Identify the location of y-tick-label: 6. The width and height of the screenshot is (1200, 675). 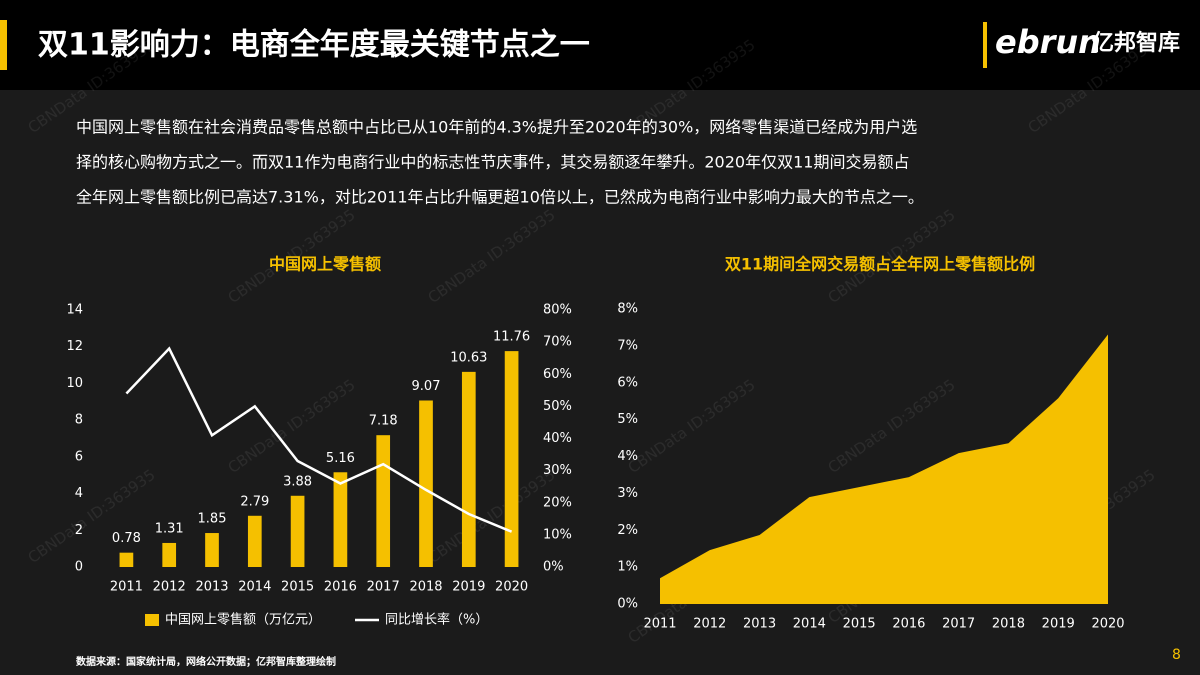
(79, 456).